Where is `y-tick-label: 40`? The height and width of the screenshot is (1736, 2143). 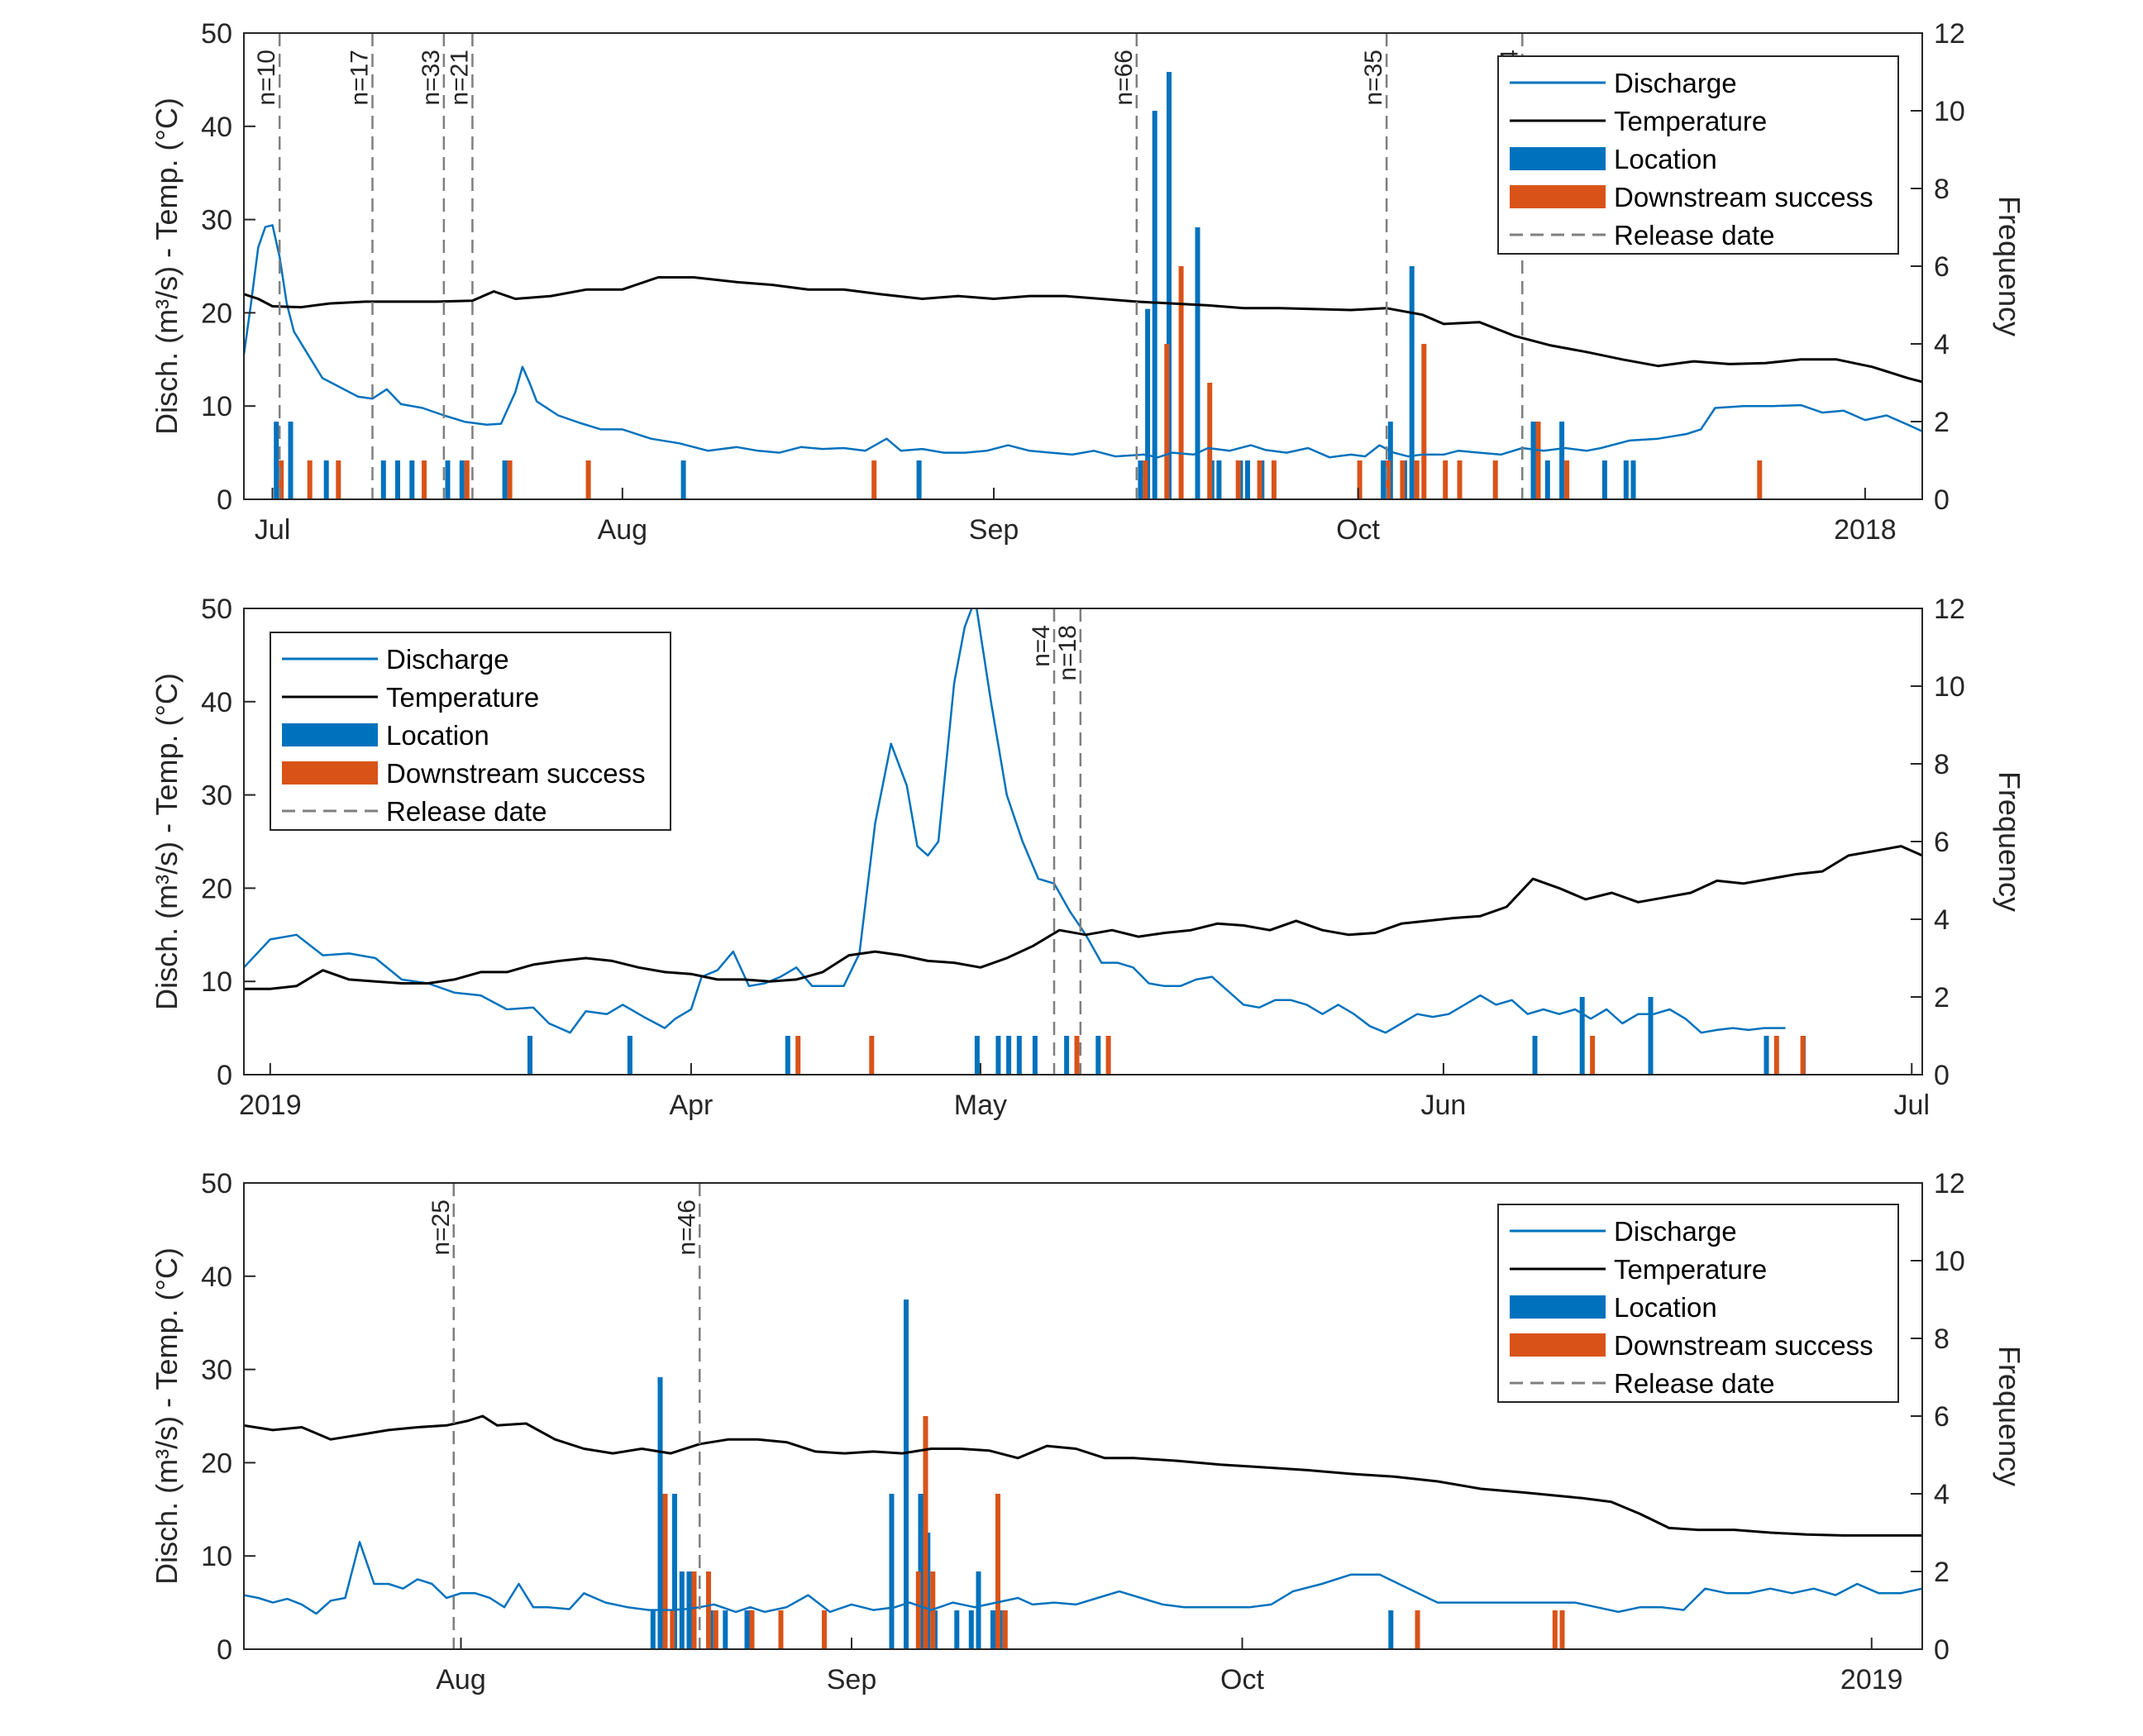 y-tick-label: 40 is located at coordinates (216, 128).